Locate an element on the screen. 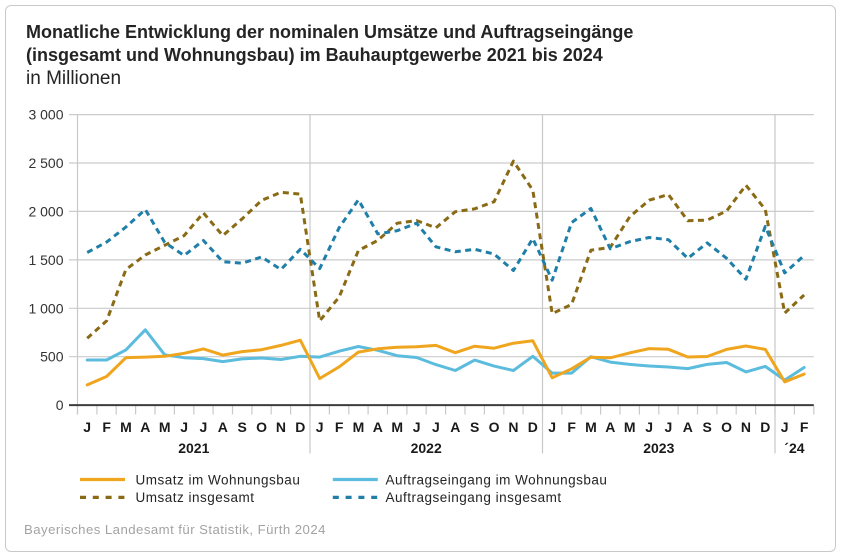 The height and width of the screenshot is (558, 841). svg-text: 1 000 is located at coordinates (45, 308).